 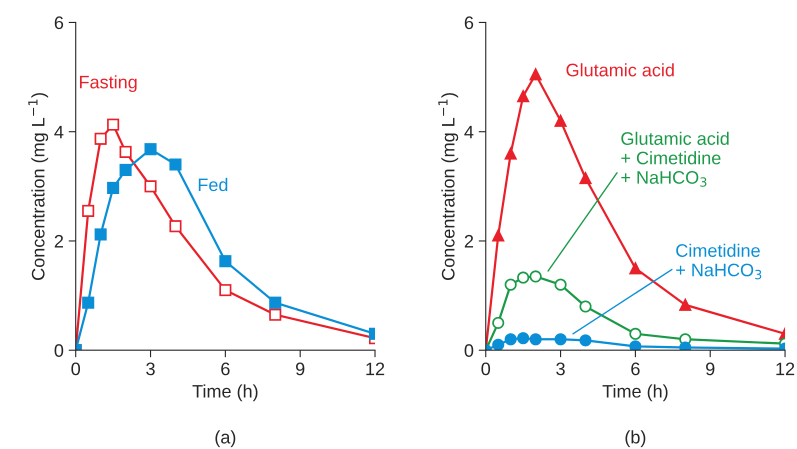 I want to click on series-label: Fed, so click(x=213, y=185).